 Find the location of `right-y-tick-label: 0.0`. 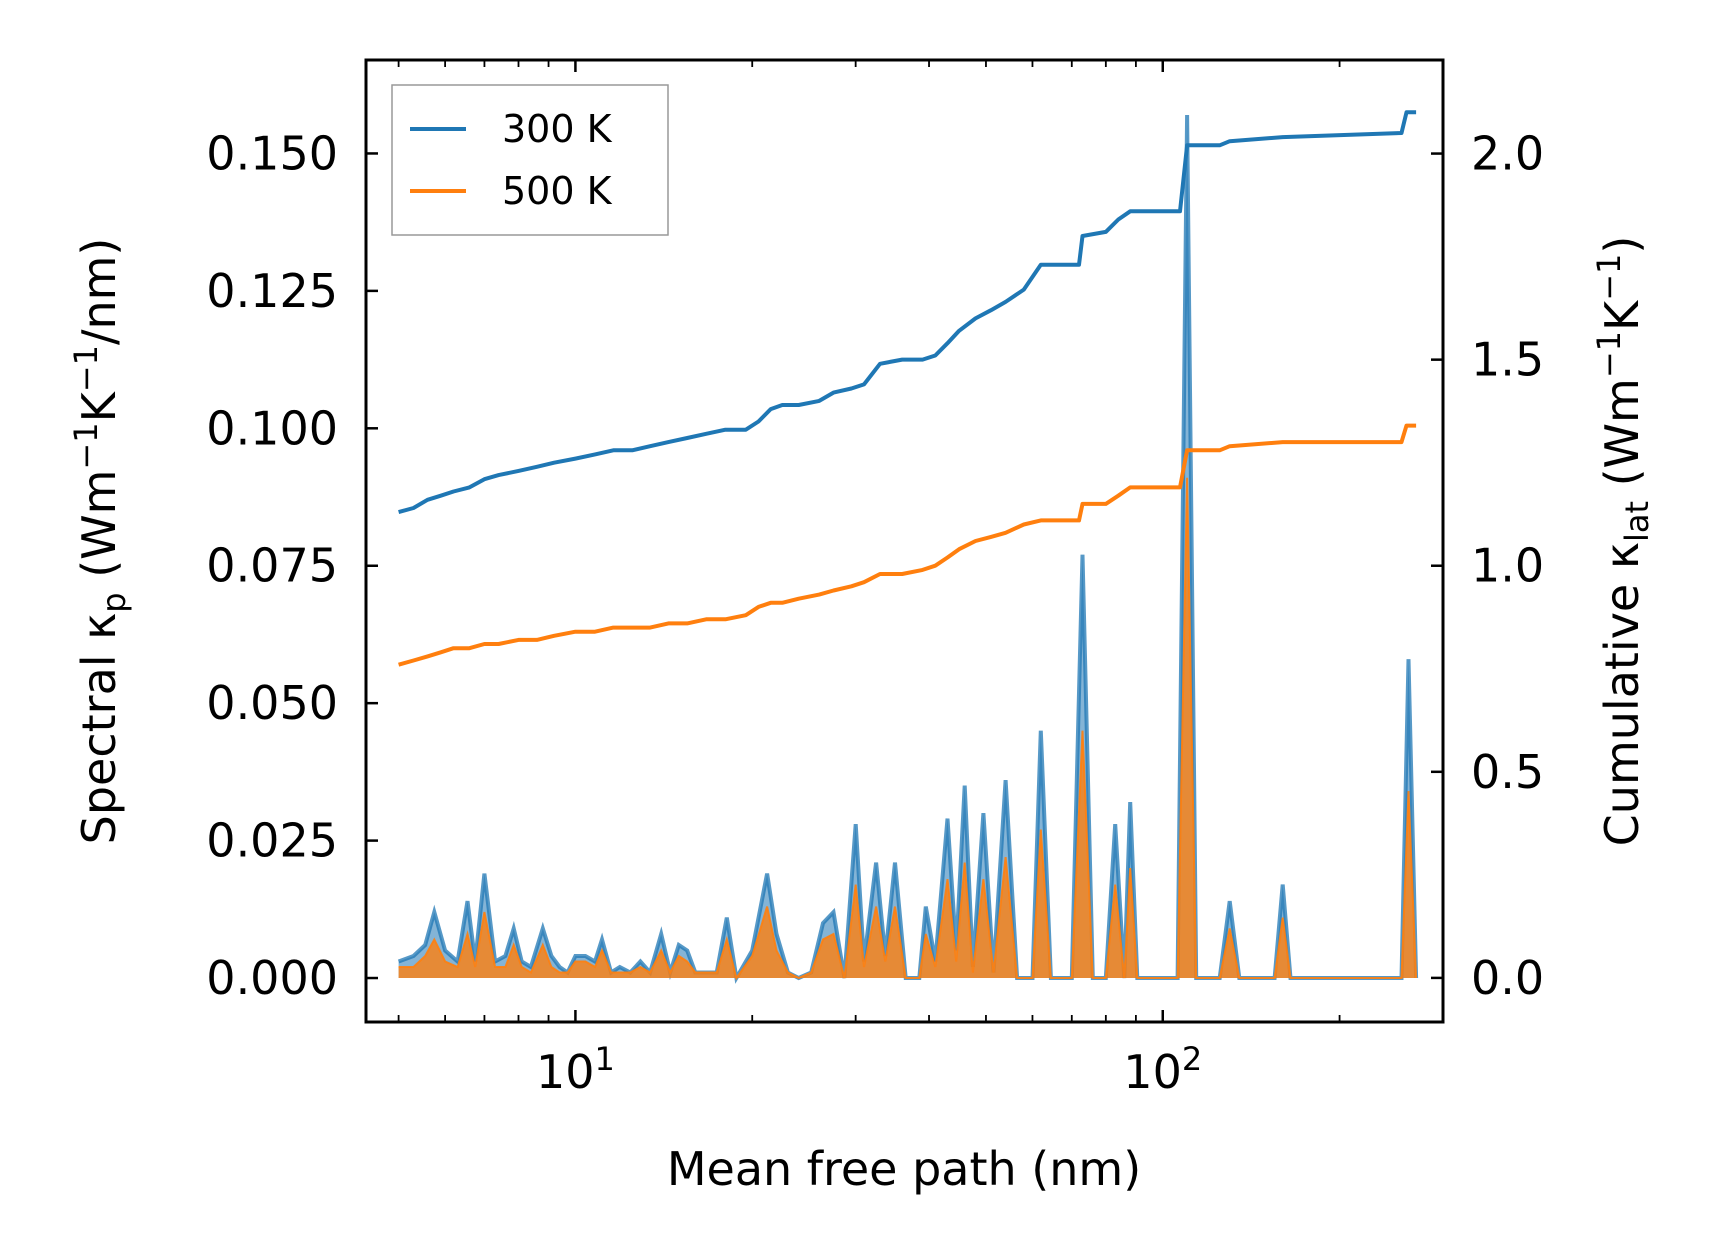

right-y-tick-label: 0.0 is located at coordinates (1507, 978).